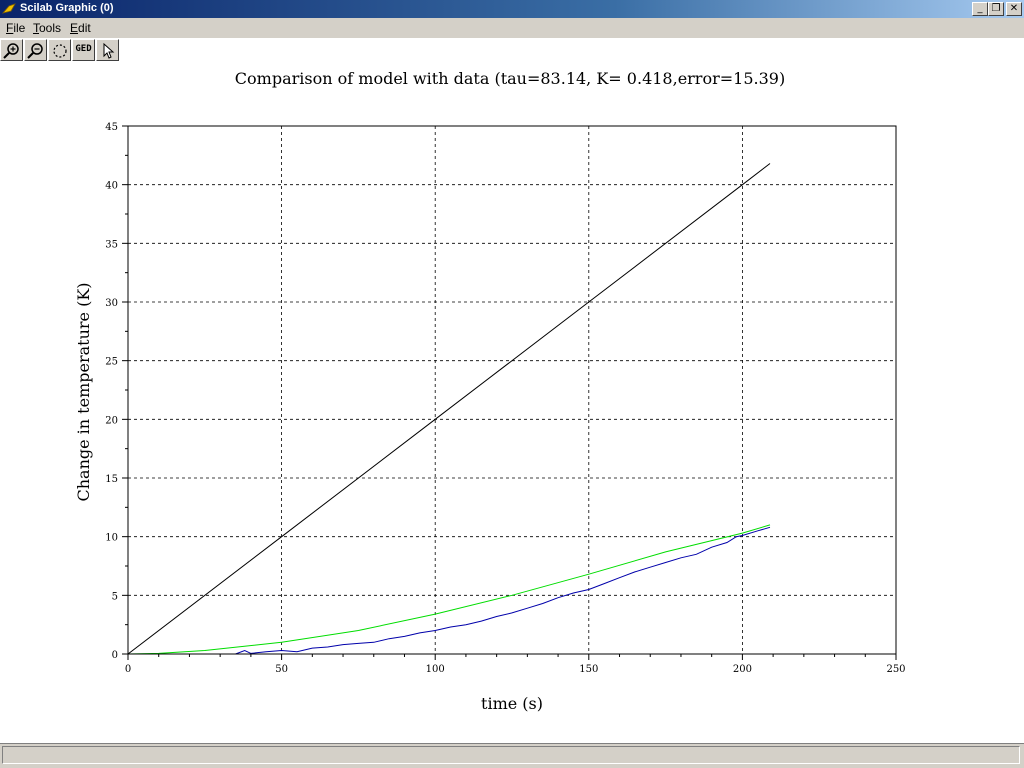 This screenshot has width=1024, height=768. I want to click on zoom-in-icon, so click(11, 51).